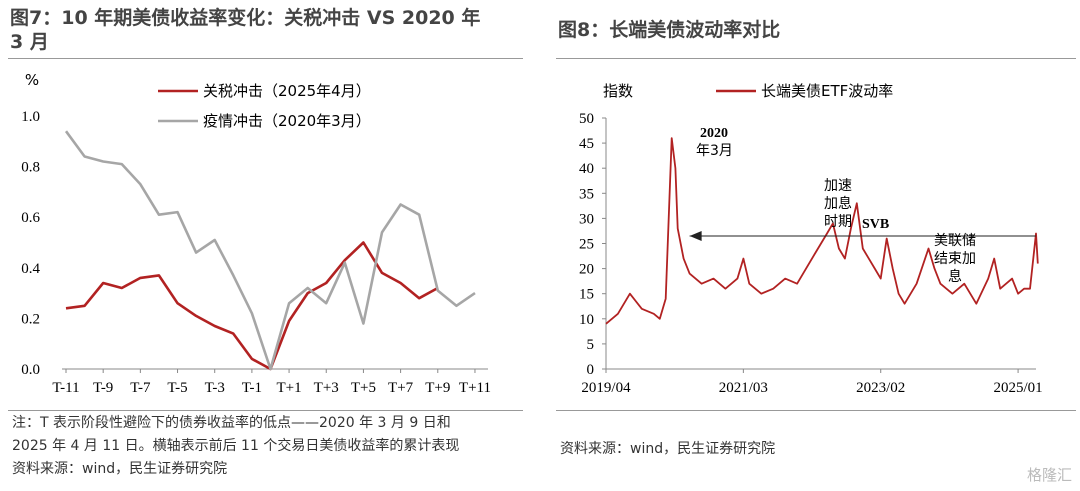  Describe the element at coordinates (177, 388) in the screenshot. I see `x-tick-label: T-5` at that location.